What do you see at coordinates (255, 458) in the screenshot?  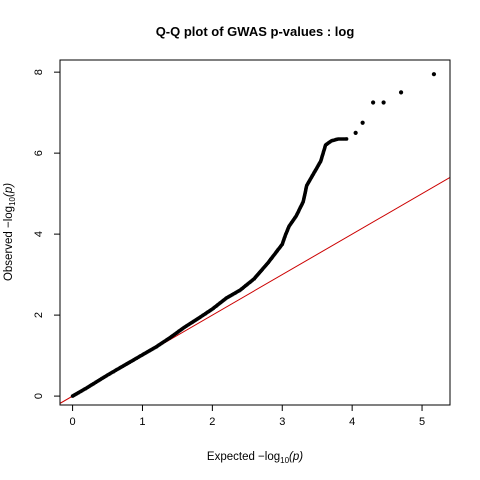 I see `x-axis-title: Expected −log10(p)` at bounding box center [255, 458].